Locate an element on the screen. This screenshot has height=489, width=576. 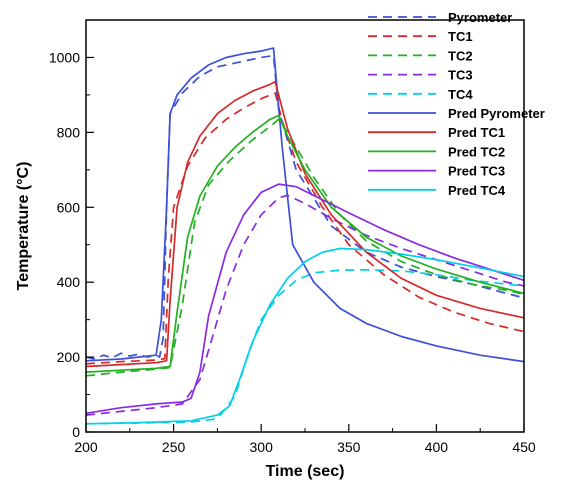
y-axis-title: Temperature (°C) is located at coordinates (23, 226).